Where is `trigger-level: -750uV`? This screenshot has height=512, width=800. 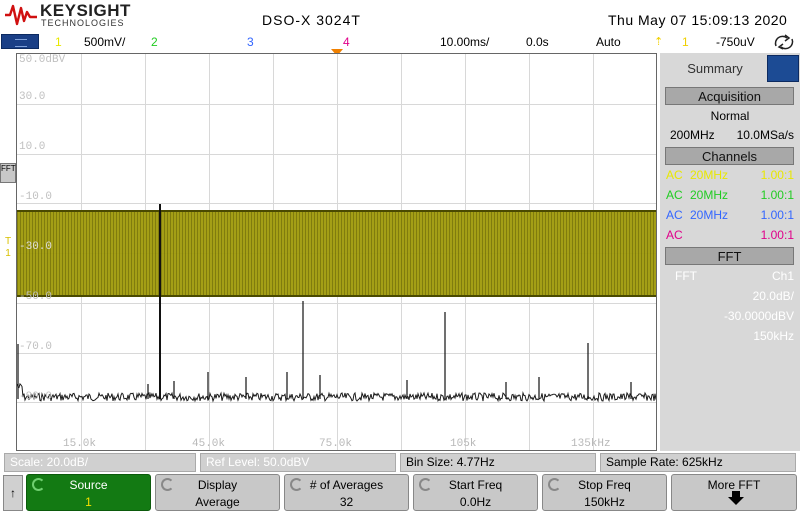 trigger-level: -750uV is located at coordinates (735, 42).